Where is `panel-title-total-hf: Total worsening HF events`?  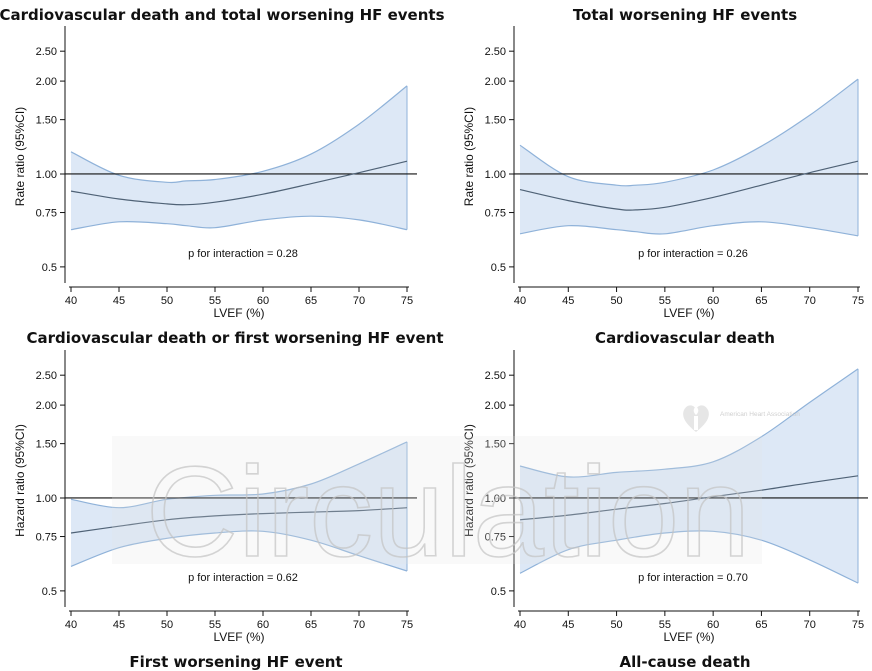 panel-title-total-hf: Total worsening HF events is located at coordinates (685, 15).